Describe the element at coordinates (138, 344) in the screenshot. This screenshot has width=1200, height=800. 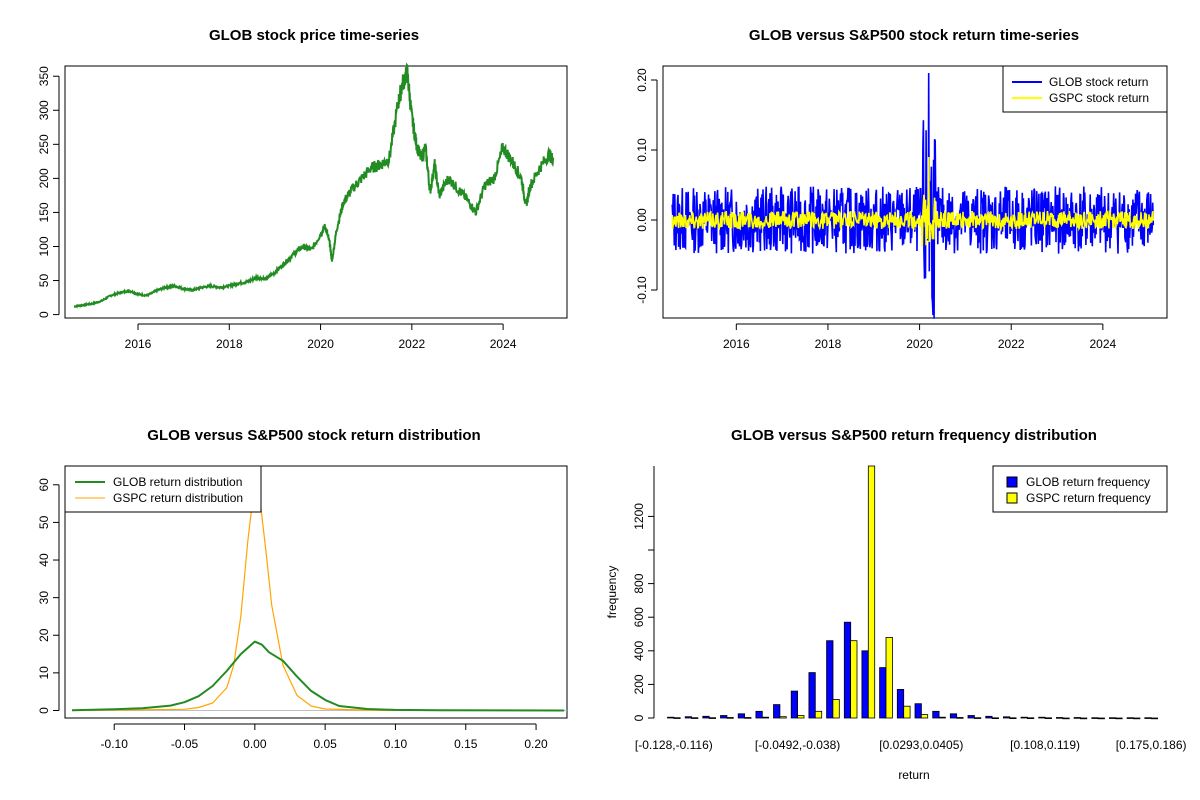
I see `price-x-tick-label: 2016` at that location.